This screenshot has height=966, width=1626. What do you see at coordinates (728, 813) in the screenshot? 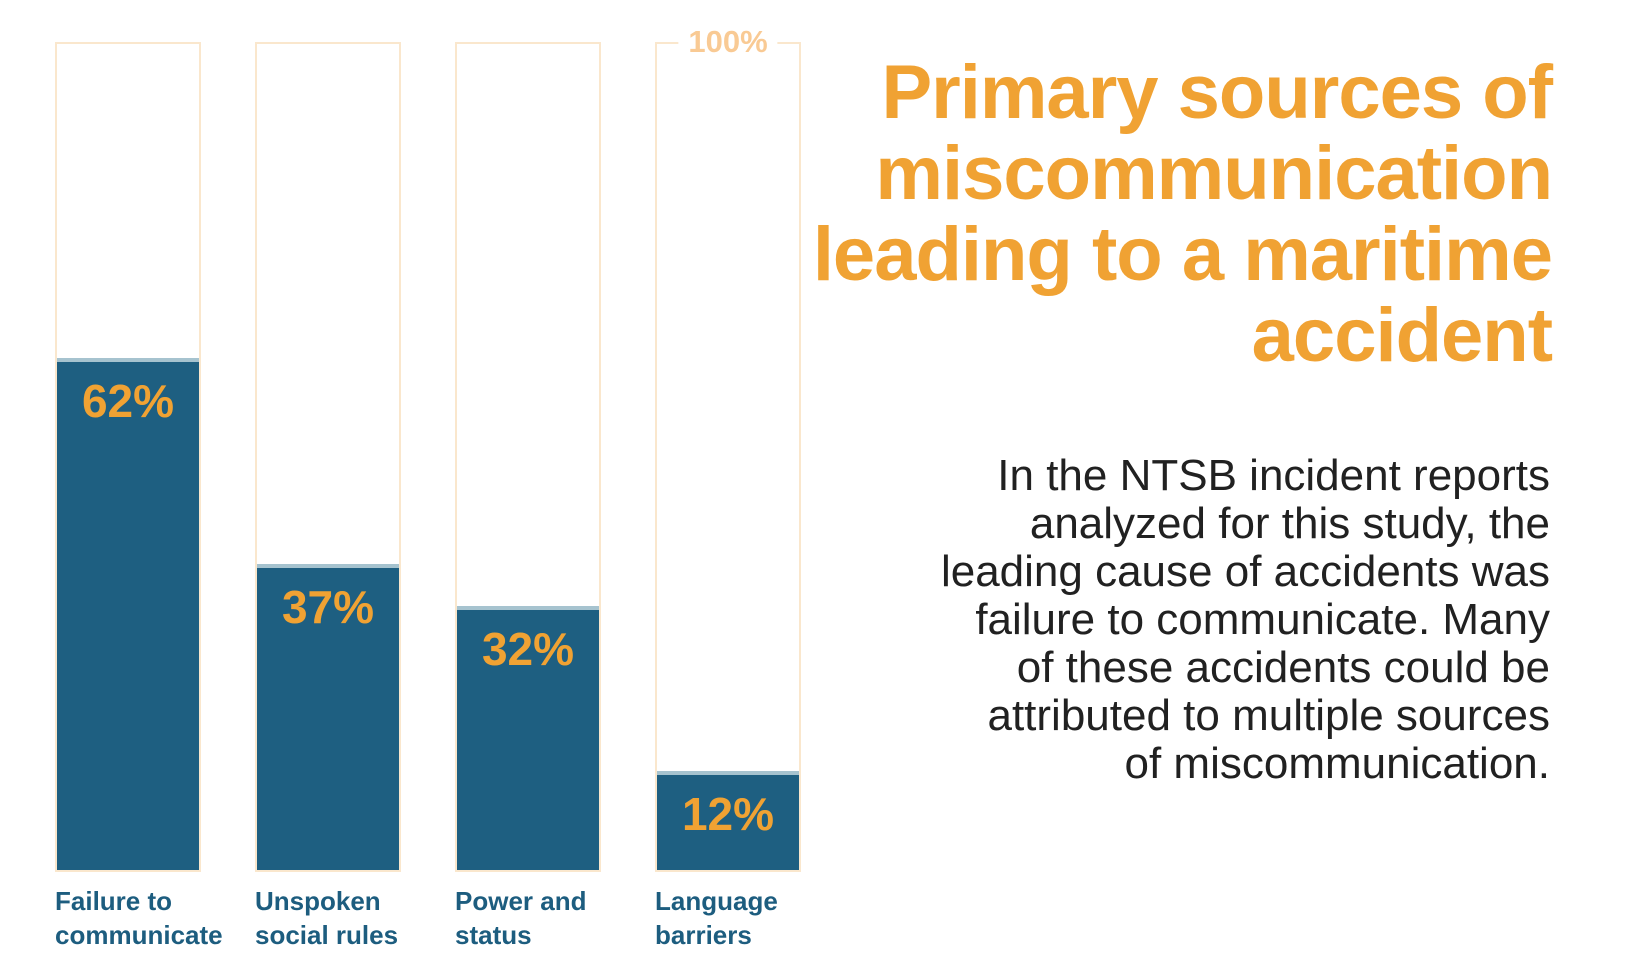
I see `bar-value-label: 12%` at bounding box center [728, 813].